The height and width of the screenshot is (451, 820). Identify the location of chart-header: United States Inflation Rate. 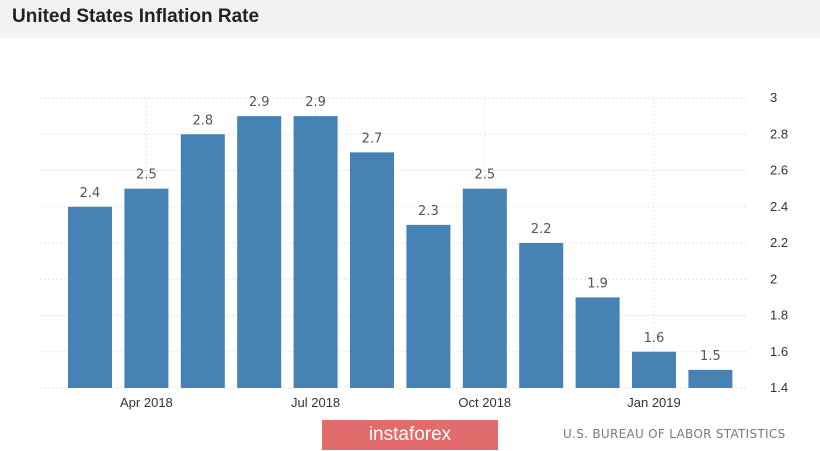
(410, 19).